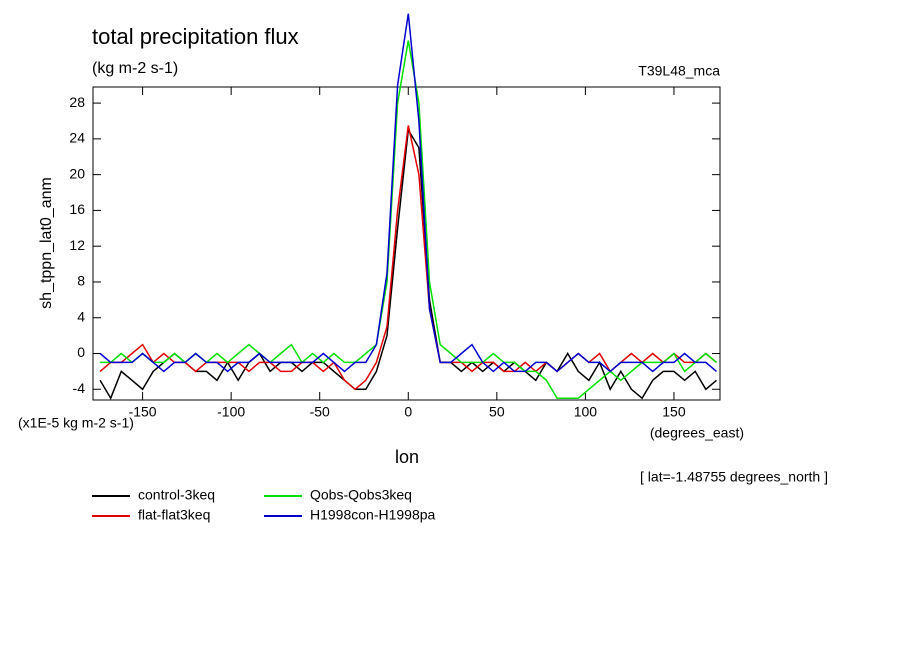 The height and width of the screenshot is (654, 904). I want to click on legend-label: flat-flat3keq, so click(174, 515).